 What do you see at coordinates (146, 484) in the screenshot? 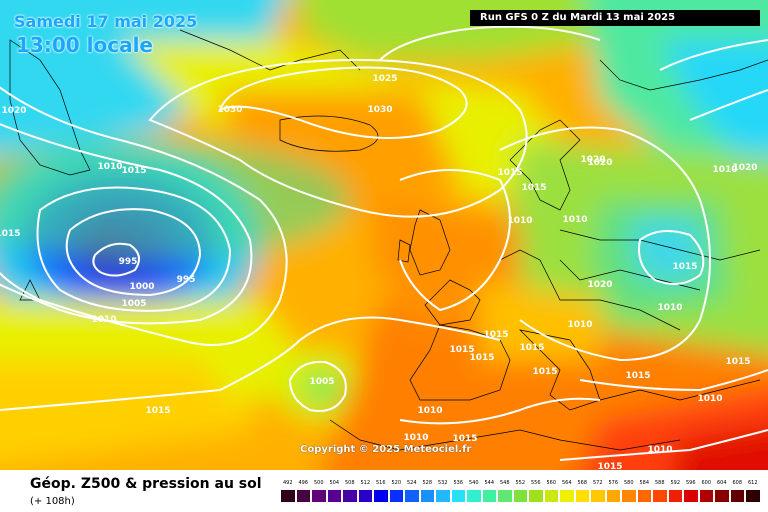
I see `map-title: Géop. Z500 & pression au sol` at bounding box center [146, 484].